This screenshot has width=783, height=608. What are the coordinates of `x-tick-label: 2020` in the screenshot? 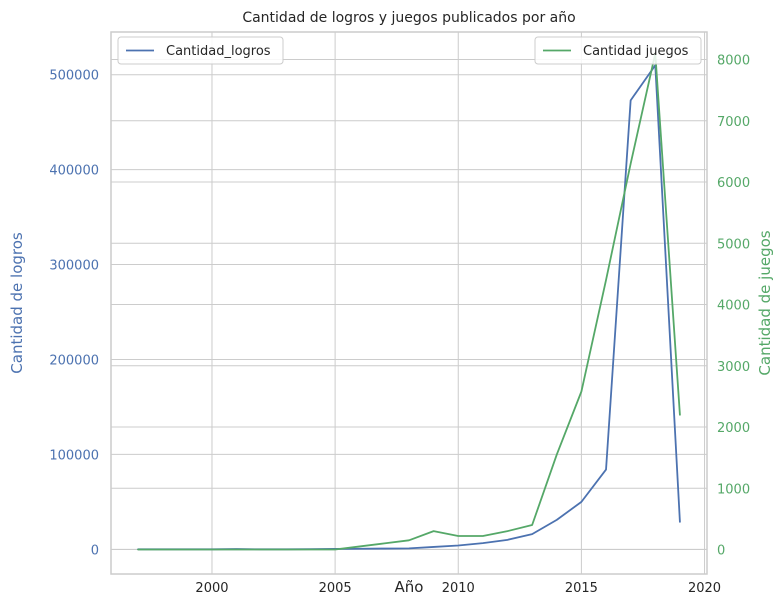 It's located at (704, 588).